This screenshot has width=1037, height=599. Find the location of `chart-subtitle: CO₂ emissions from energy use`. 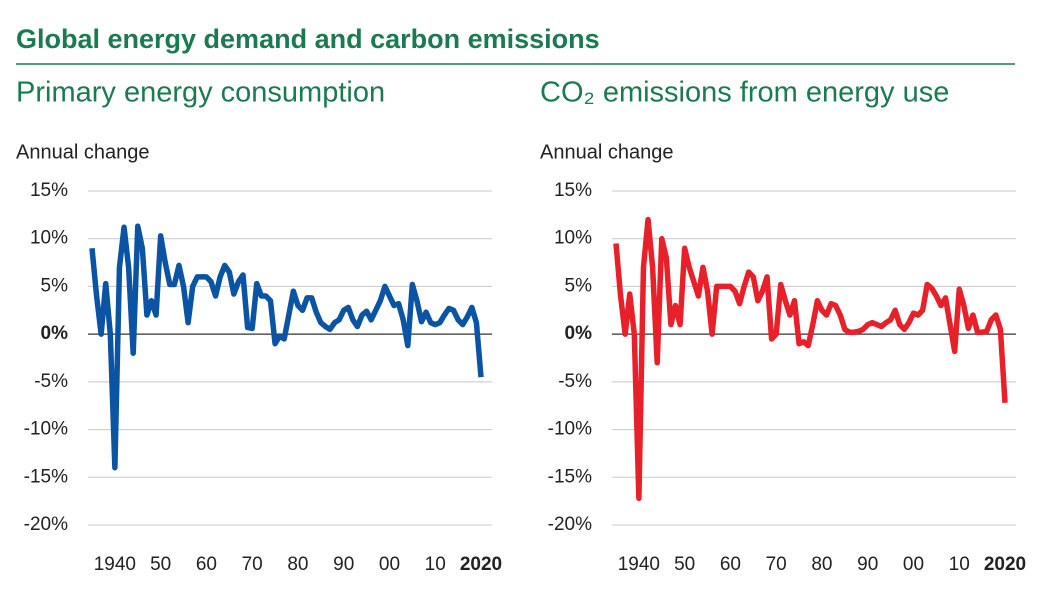

chart-subtitle: CO₂ emissions from energy use is located at coordinates (744, 93).